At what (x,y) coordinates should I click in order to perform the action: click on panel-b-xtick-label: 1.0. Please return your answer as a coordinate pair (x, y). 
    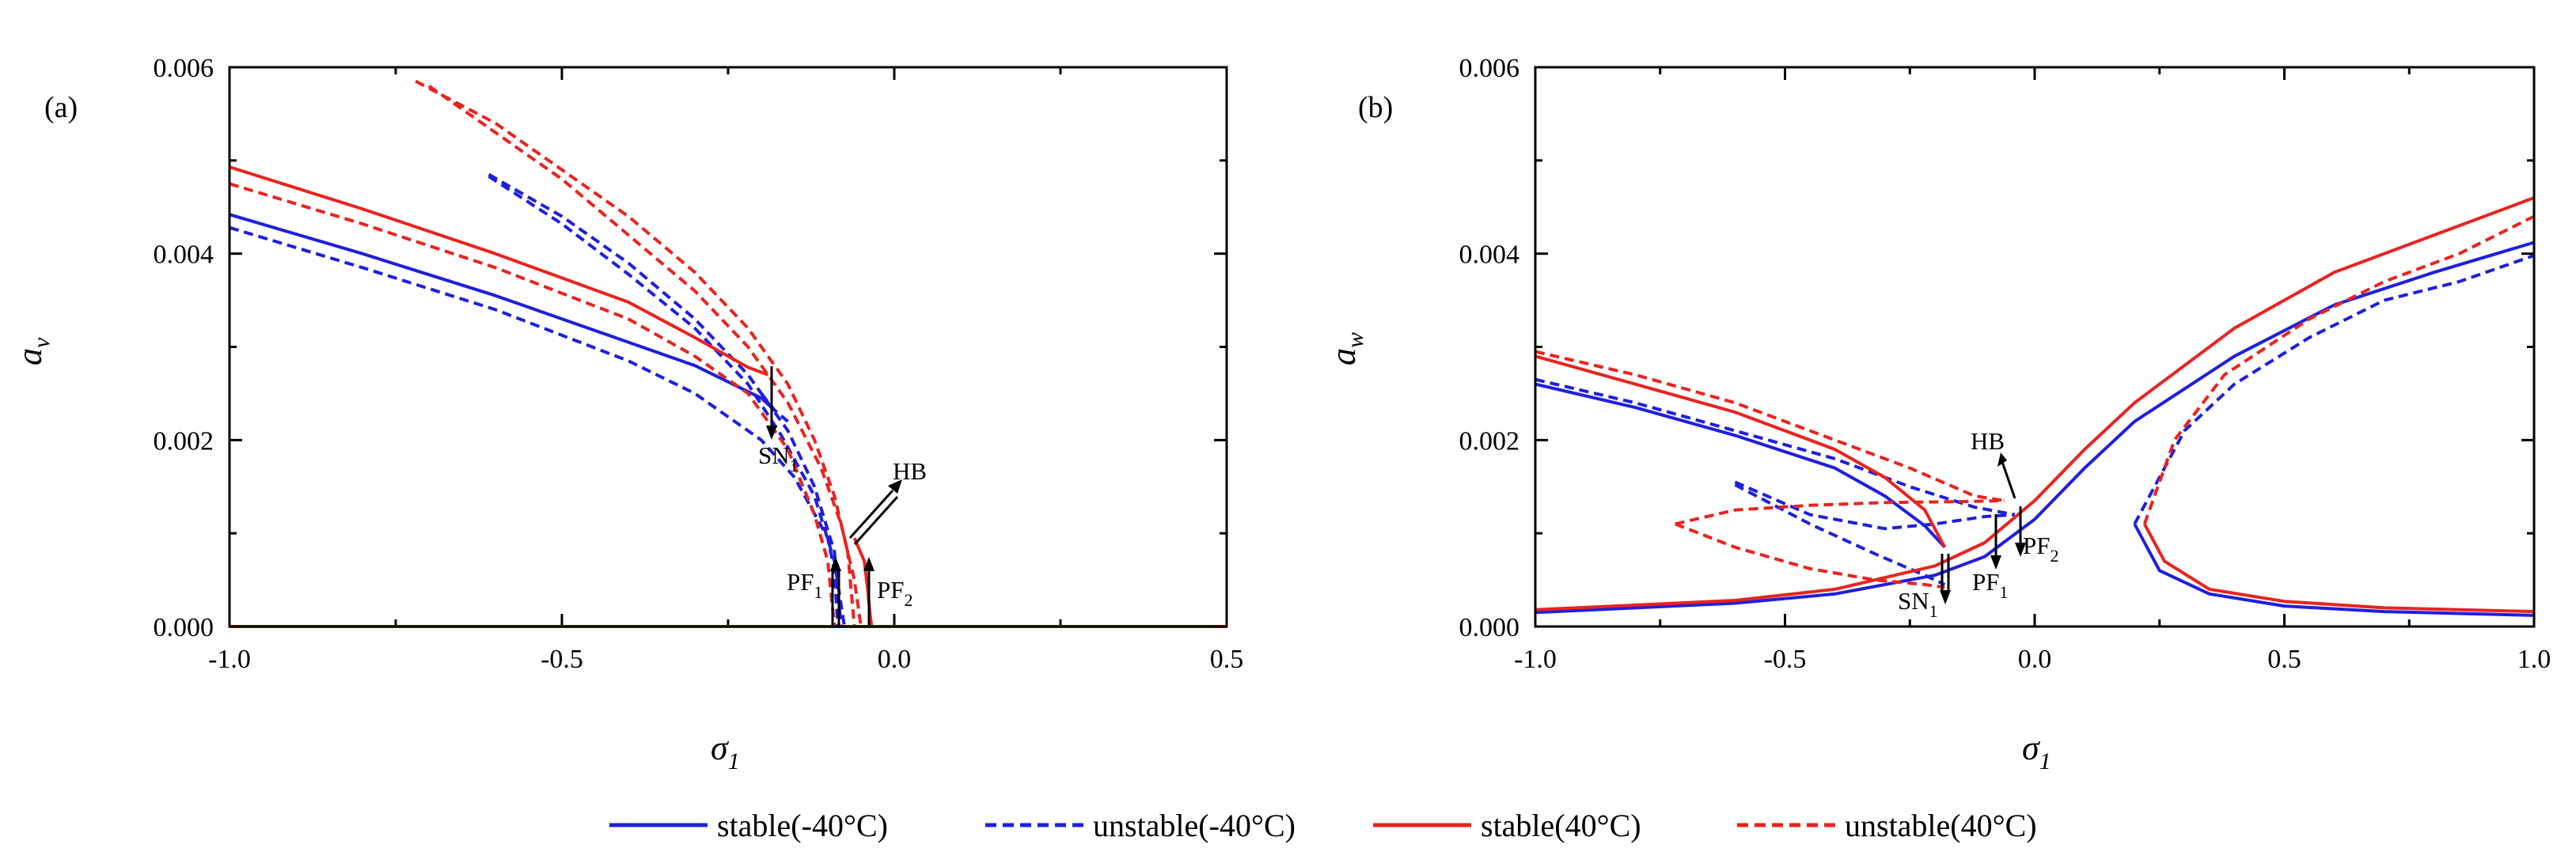
    Looking at the image, I should click on (2534, 659).